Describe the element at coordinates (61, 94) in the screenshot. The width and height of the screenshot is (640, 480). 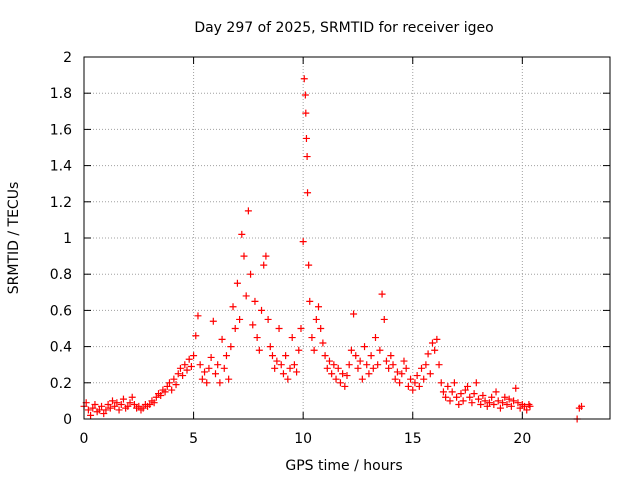
I see `y-tick-label: 1.8` at that location.